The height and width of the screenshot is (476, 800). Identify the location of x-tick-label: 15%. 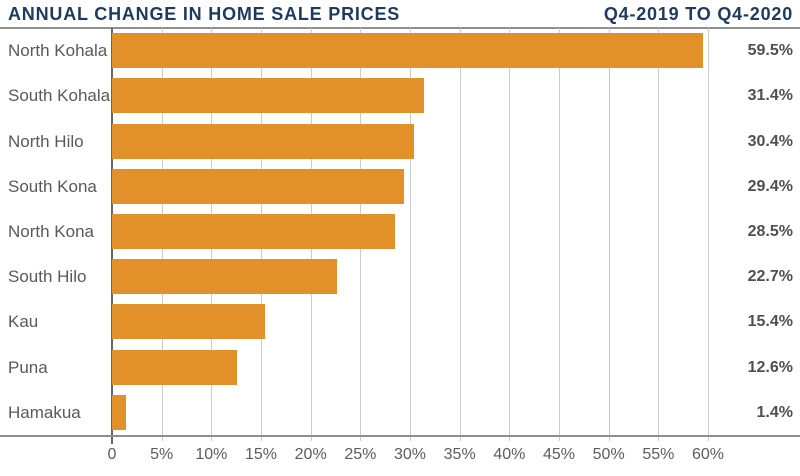
(261, 454).